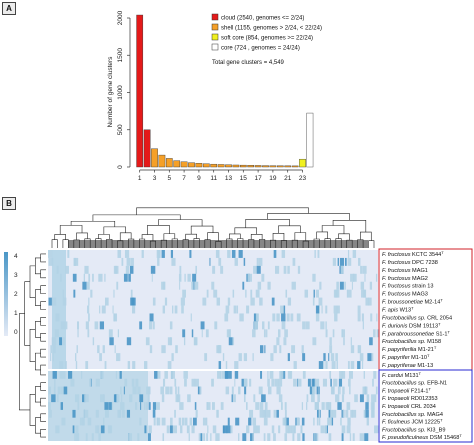 Image resolution: width=474 pixels, height=445 pixels. What do you see at coordinates (218, 244) in the screenshot?
I see `top-dendrogram-tips` at bounding box center [218, 244].